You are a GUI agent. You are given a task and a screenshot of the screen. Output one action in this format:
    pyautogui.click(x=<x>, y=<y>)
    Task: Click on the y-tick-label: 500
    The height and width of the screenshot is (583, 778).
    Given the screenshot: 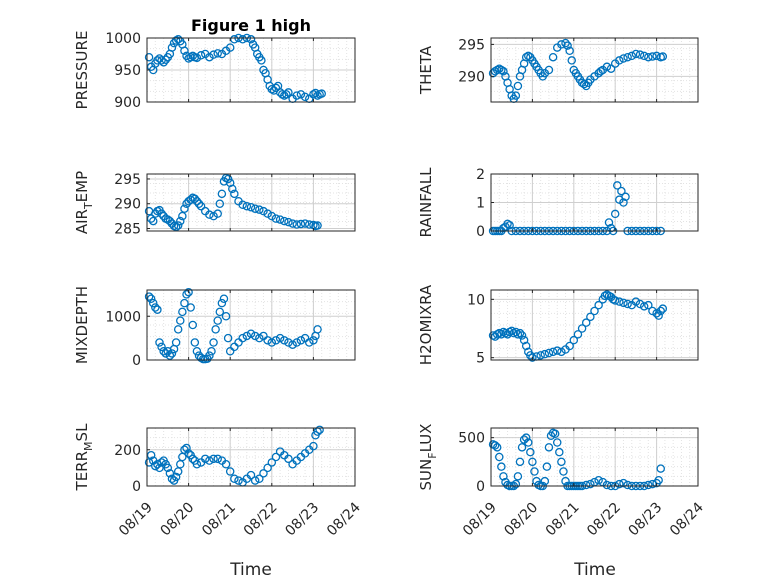 What is the action you would take?
    pyautogui.click(x=471, y=439)
    